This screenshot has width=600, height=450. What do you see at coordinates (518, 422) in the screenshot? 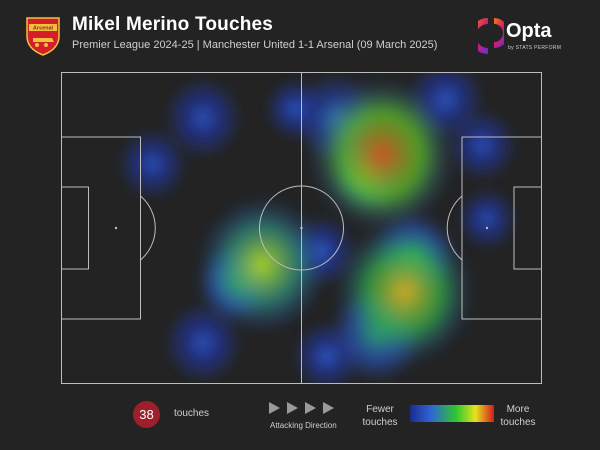
I see `legend-more-line2: touches` at bounding box center [518, 422].